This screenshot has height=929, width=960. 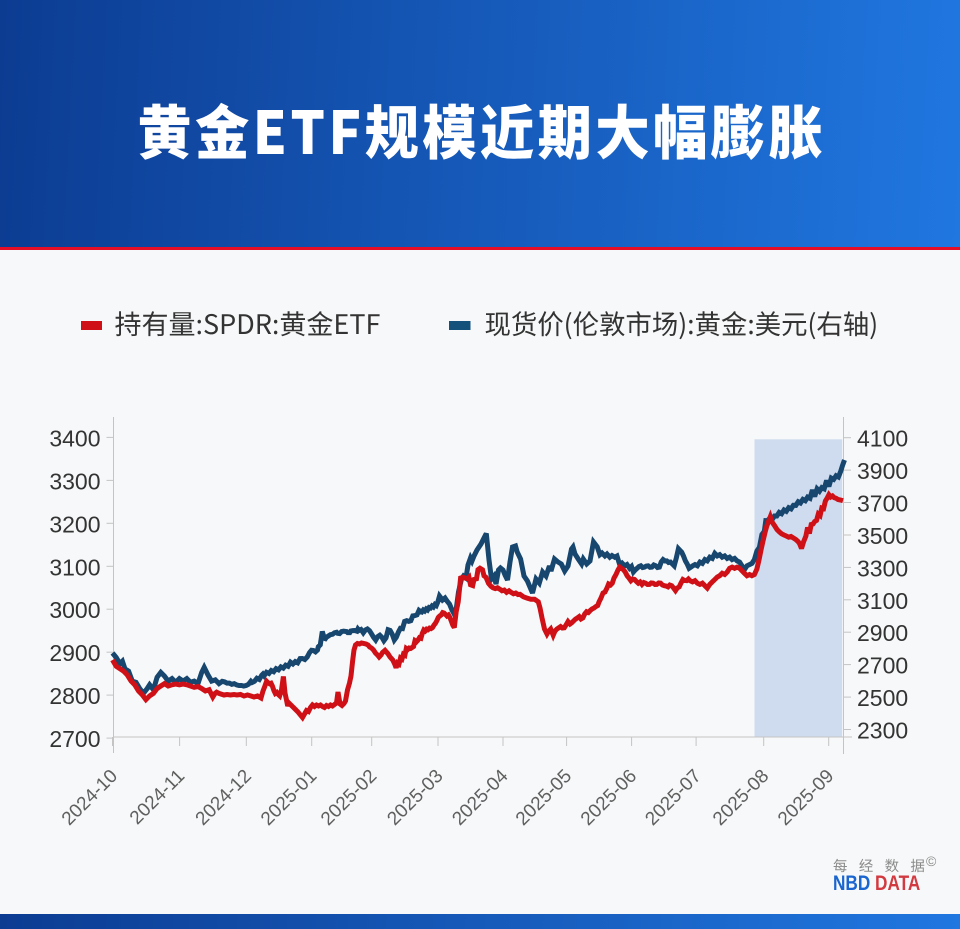 What do you see at coordinates (74, 696) in the screenshot?
I see `svg-text: 2800` at bounding box center [74, 696].